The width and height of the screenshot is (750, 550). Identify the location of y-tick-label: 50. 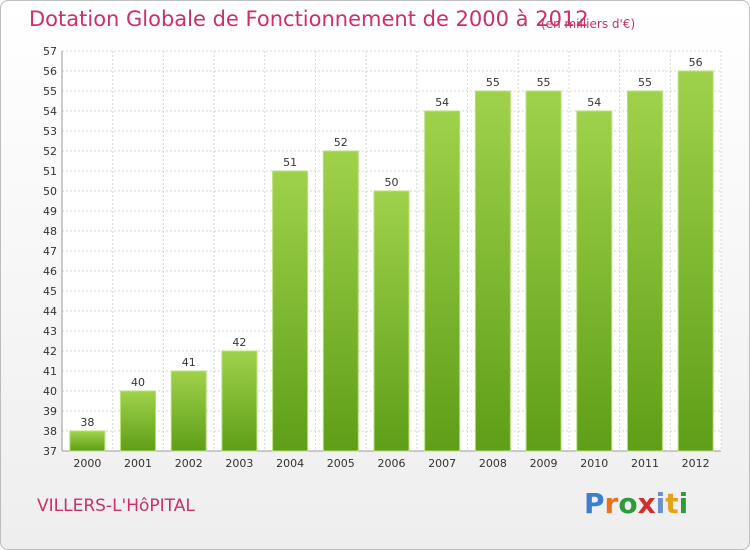
(50, 191).